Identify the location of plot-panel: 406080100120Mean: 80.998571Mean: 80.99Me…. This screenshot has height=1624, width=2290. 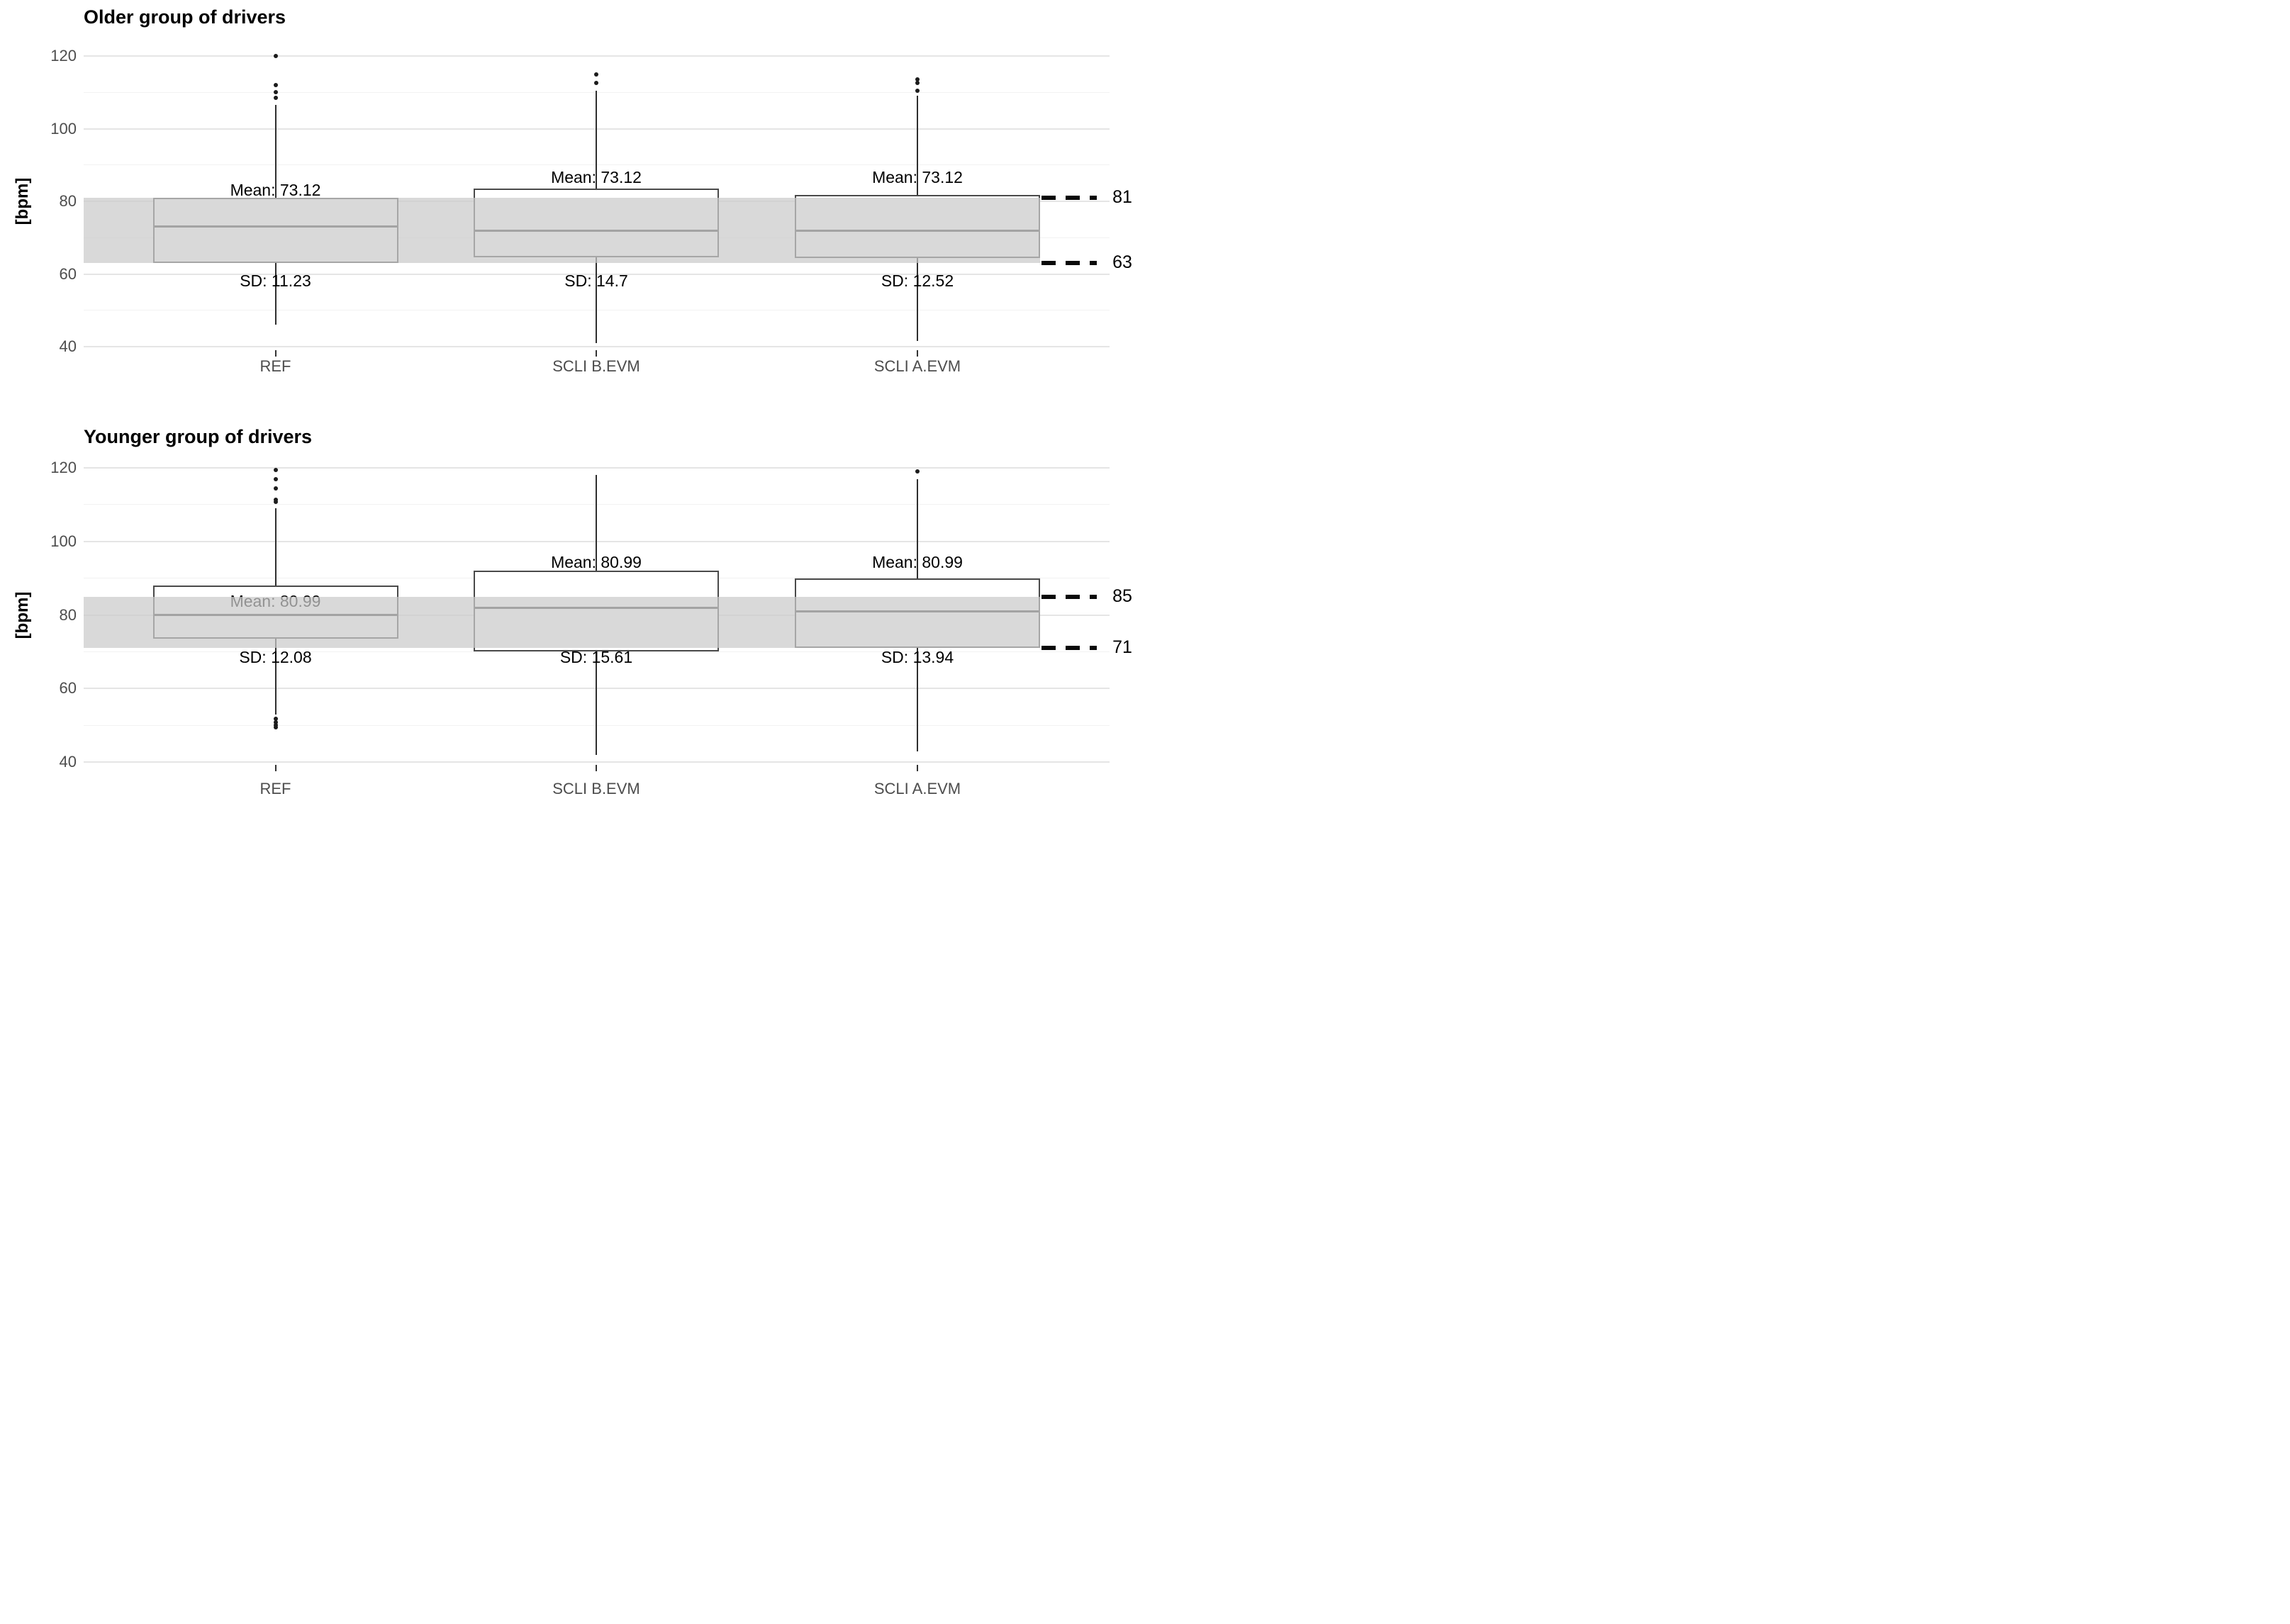
(572, 609).